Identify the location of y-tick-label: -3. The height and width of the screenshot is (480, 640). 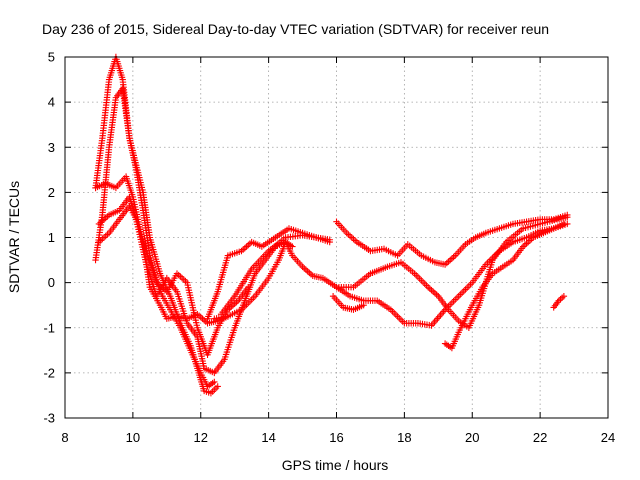
(49, 418).